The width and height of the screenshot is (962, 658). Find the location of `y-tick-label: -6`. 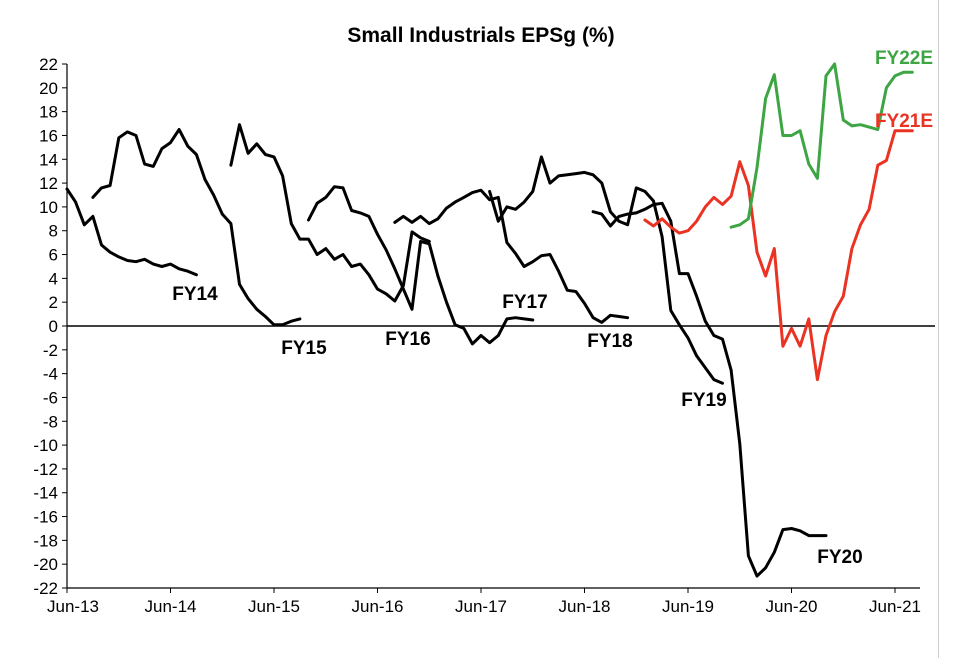

y-tick-label: -6 is located at coordinates (50, 397).